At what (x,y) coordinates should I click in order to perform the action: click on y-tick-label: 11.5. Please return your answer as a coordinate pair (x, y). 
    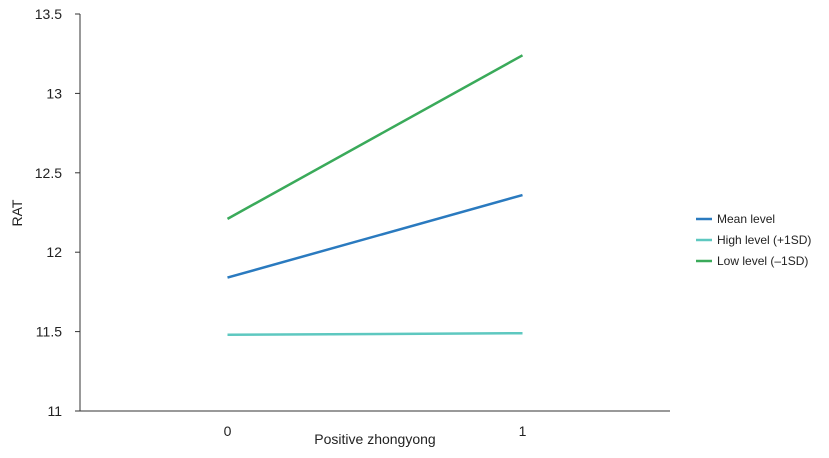
    Looking at the image, I should click on (49, 332).